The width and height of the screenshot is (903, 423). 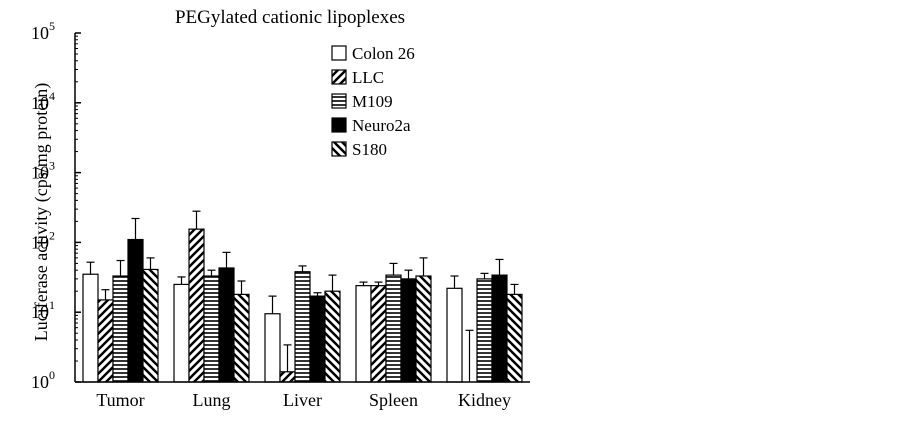 What do you see at coordinates (290, 17) in the screenshot?
I see `chart-title: PEGylated cationic lipoplexes` at bounding box center [290, 17].